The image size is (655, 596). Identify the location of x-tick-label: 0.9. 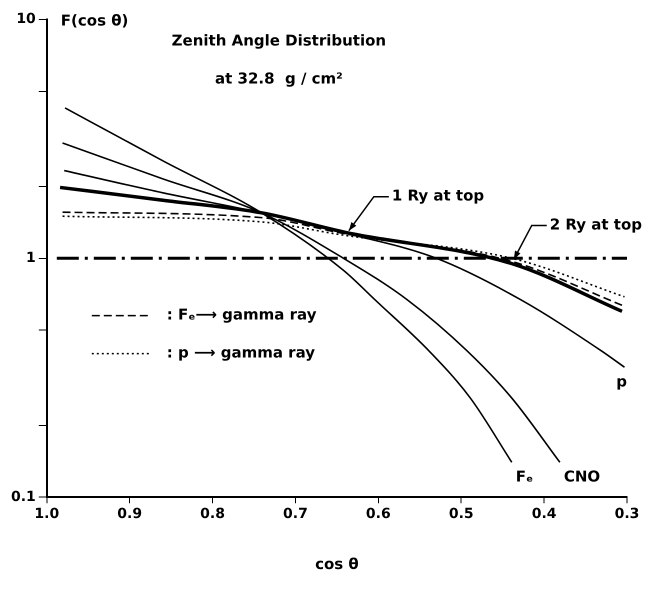
(129, 514).